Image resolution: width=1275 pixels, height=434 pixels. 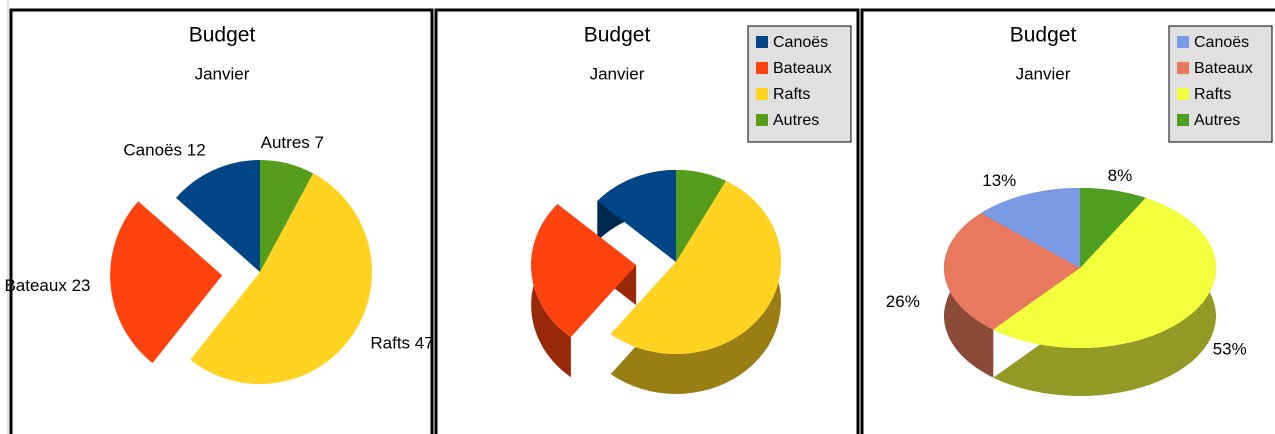 What do you see at coordinates (1230, 348) in the screenshot?
I see `data-label: 53%` at bounding box center [1230, 348].